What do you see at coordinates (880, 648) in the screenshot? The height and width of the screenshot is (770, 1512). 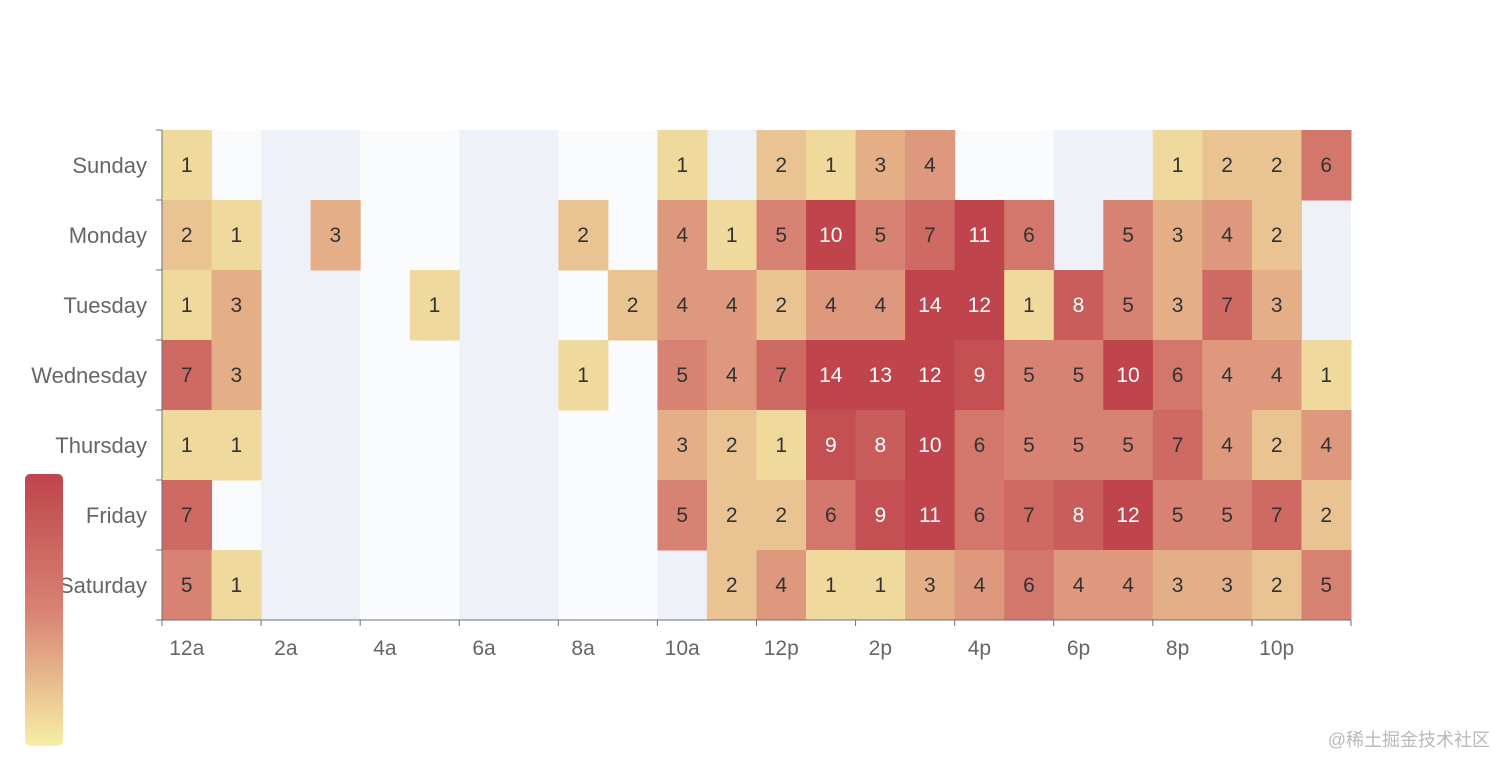 I see `x-tick-label: 2p` at bounding box center [880, 648].